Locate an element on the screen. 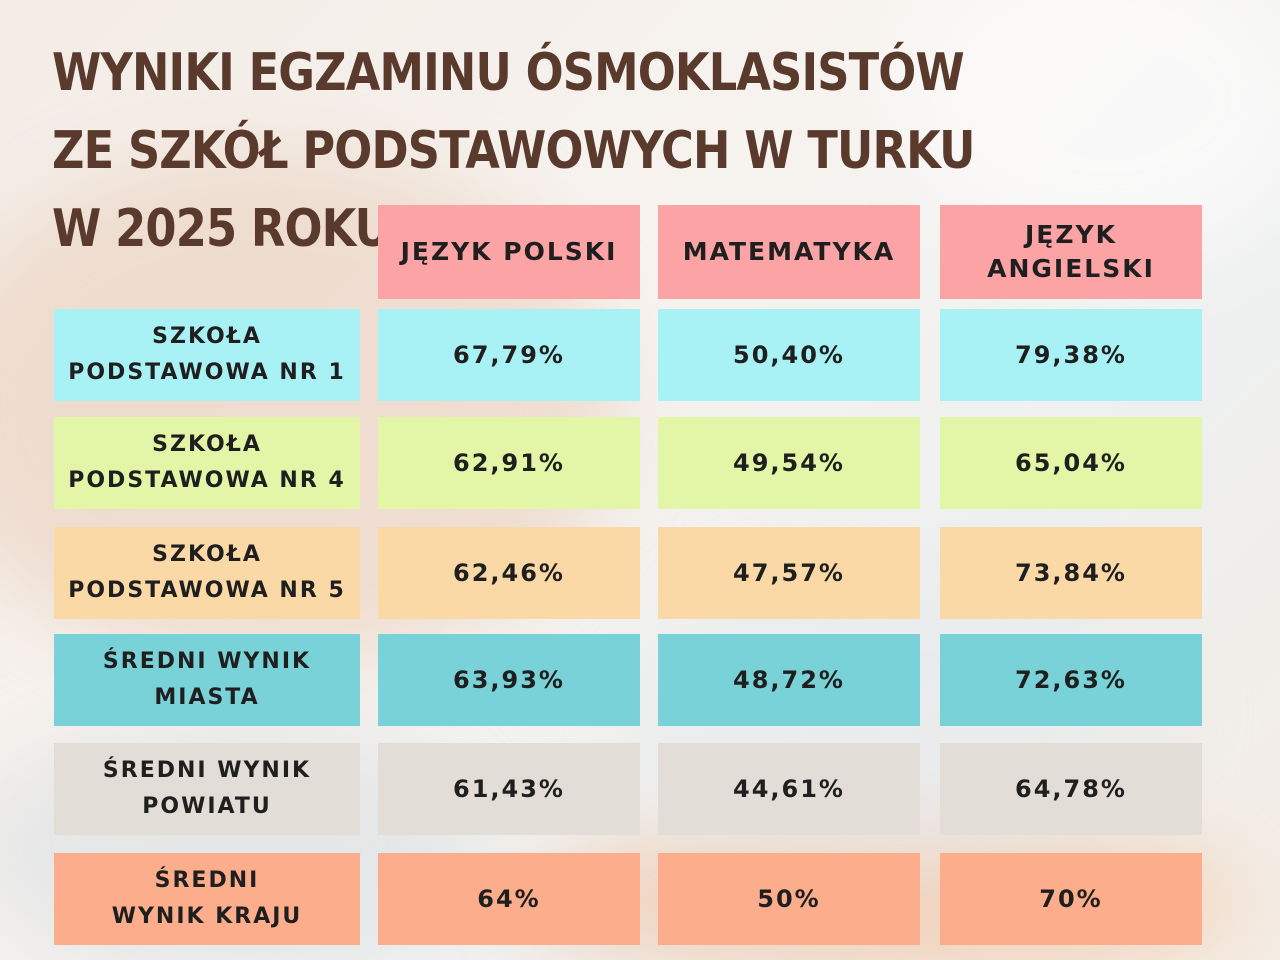 The image size is (1280, 960). row-header-label: SZKOŁA PODSTAWOWA NR 1 is located at coordinates (207, 355).